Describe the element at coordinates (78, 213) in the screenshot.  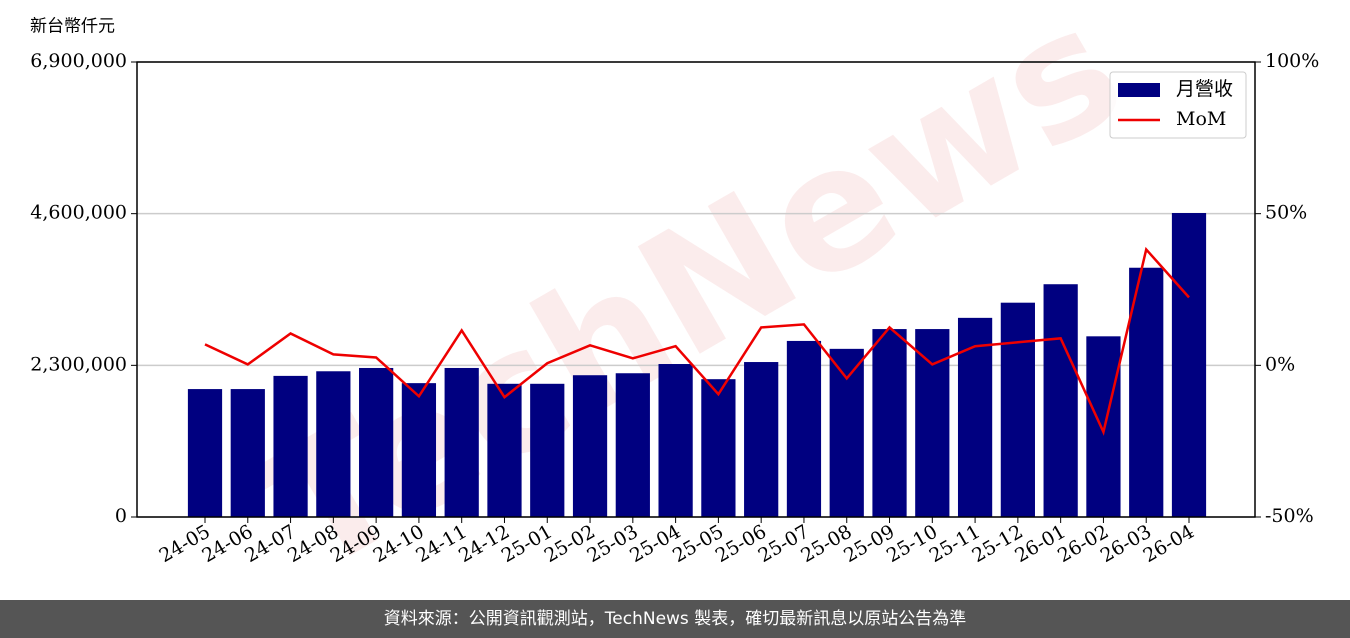
I see `y-tick-label: 4,600,000` at that location.